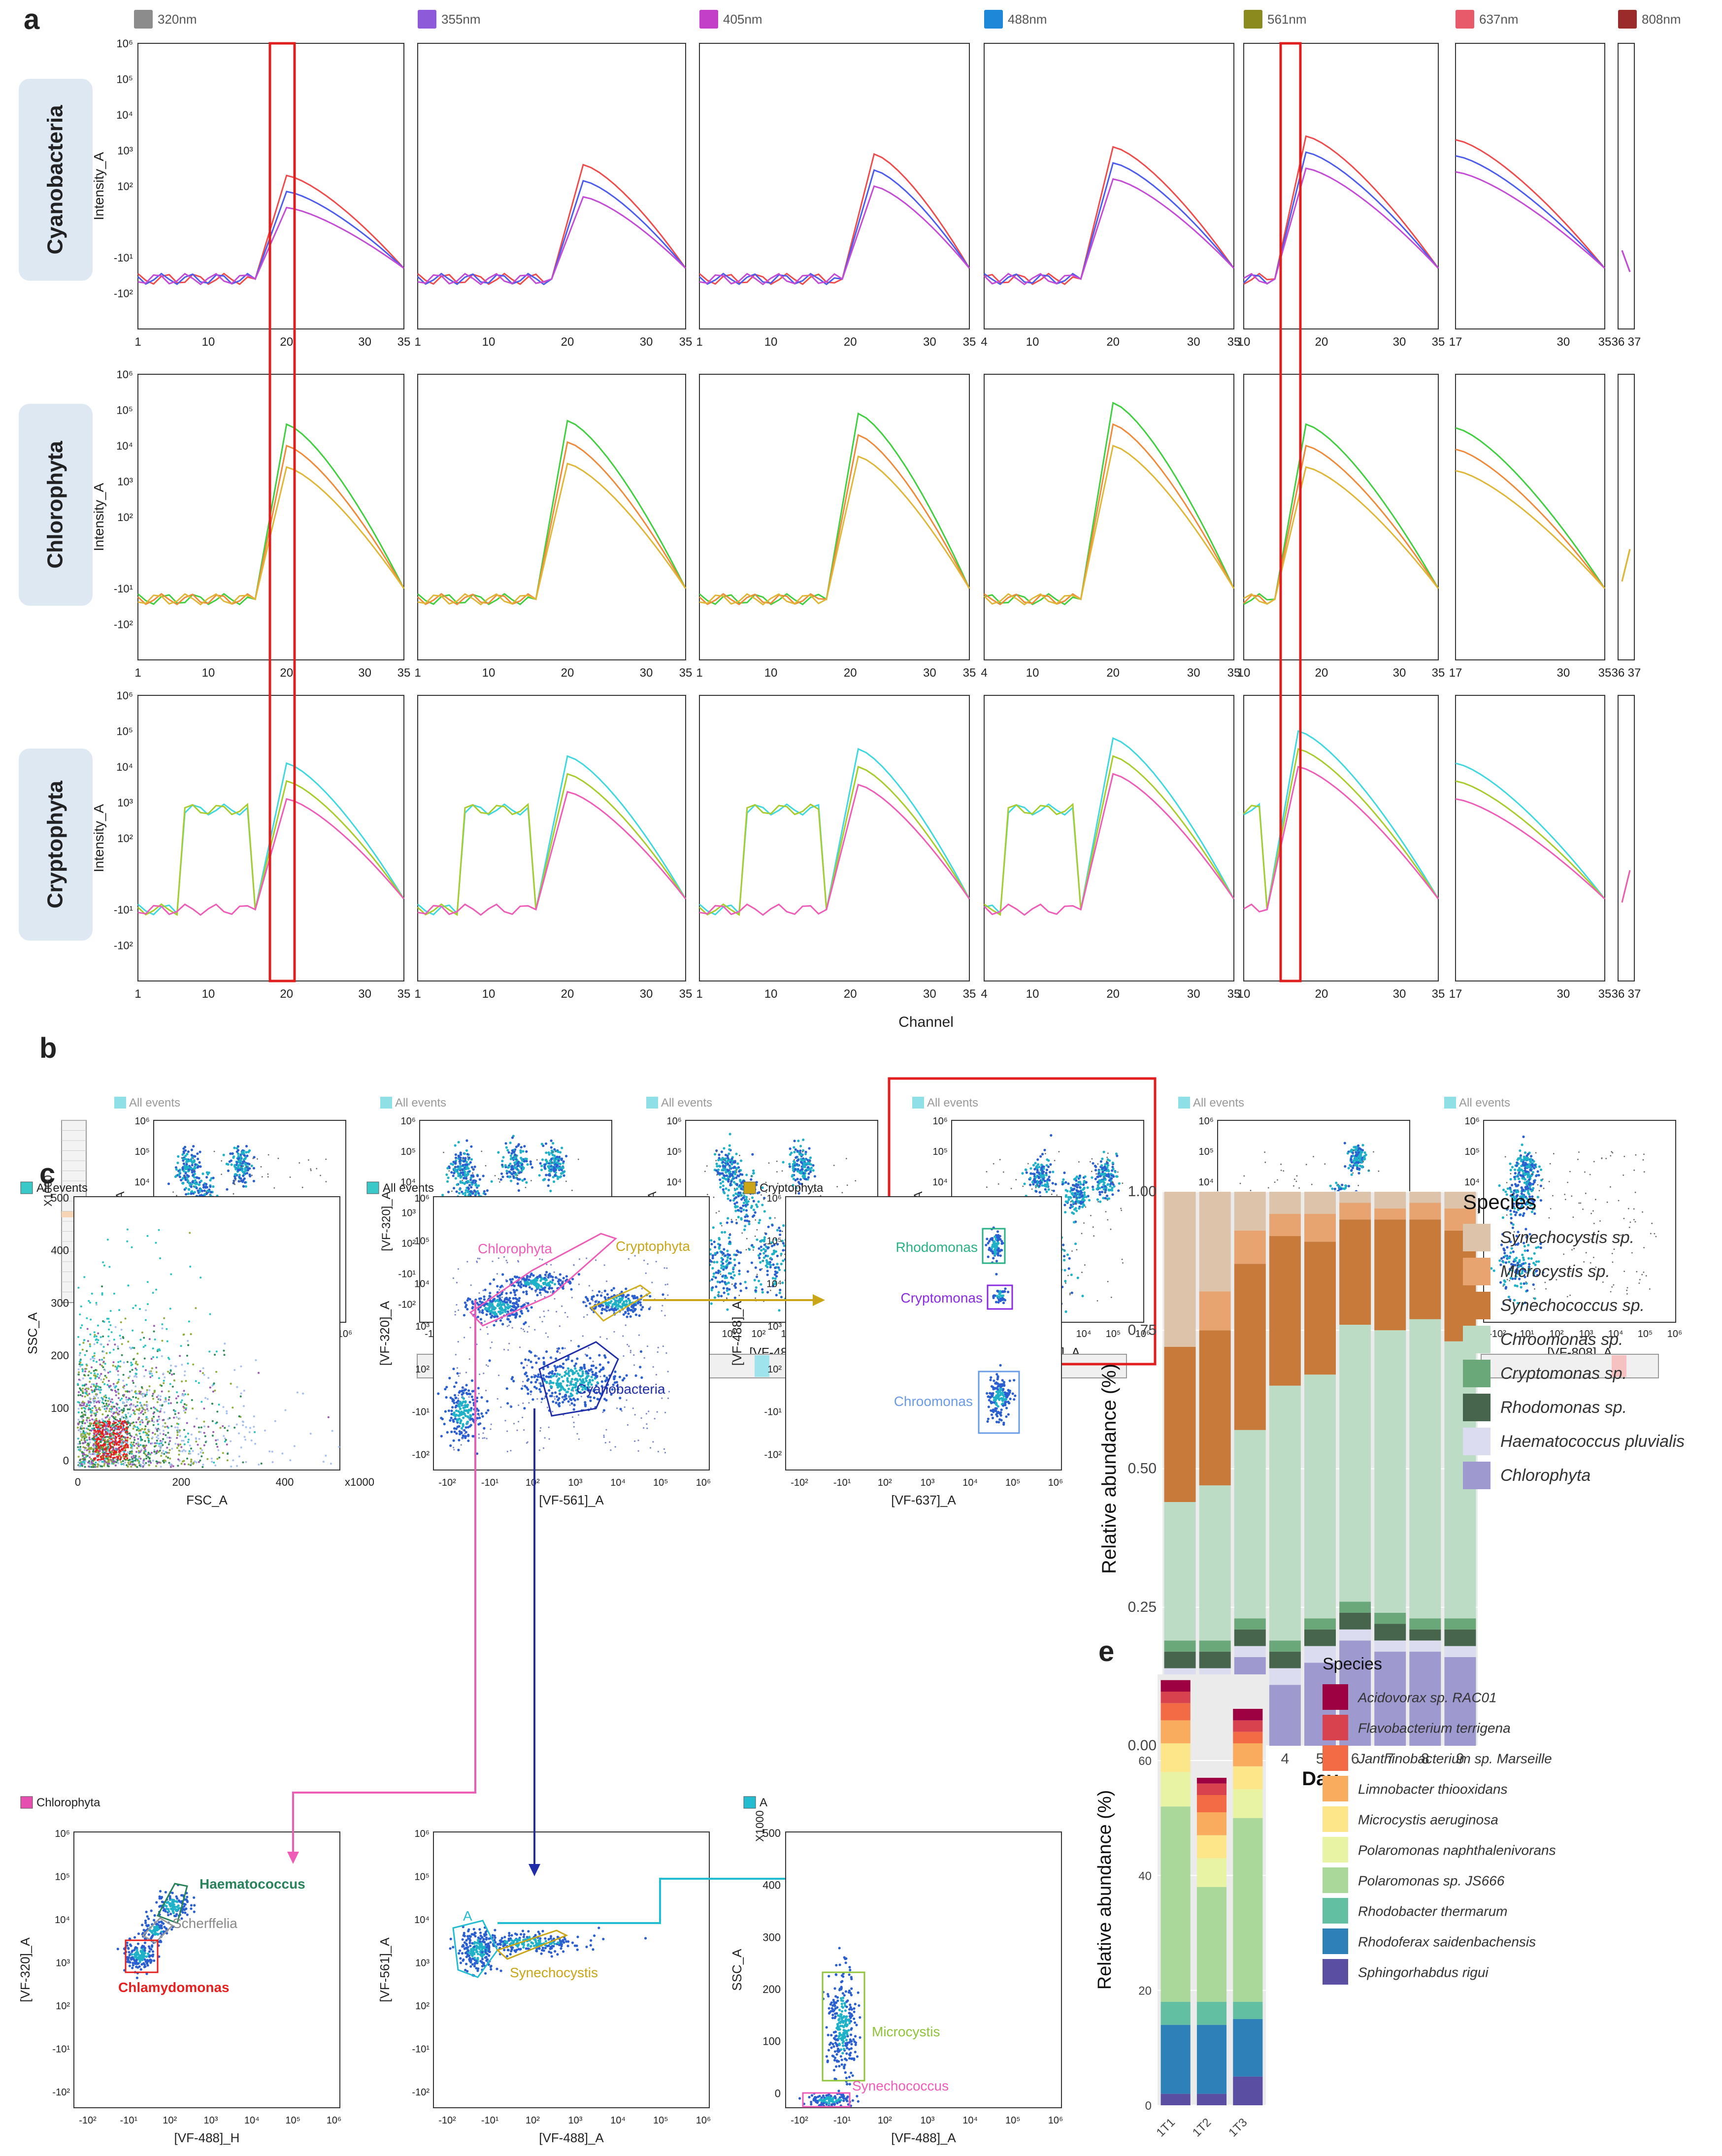 This screenshot has height=2156, width=1722. Describe the element at coordinates (1109, 517) in the screenshot. I see `spectrum-plot-frame` at that location.